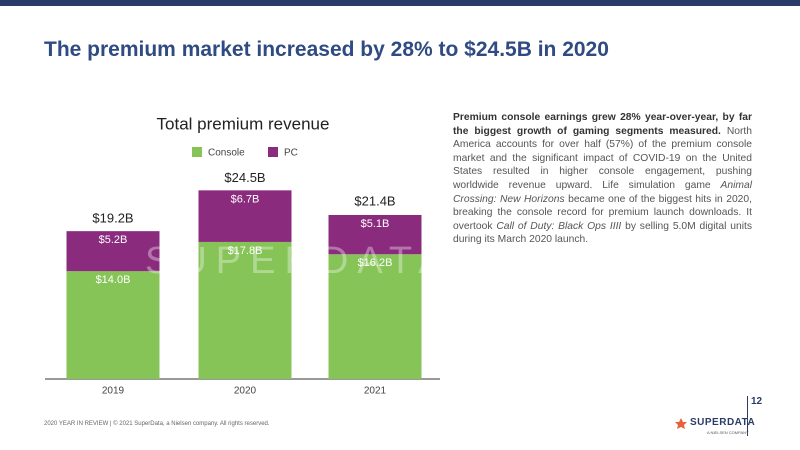 The width and height of the screenshot is (800, 450). Describe the element at coordinates (245, 251) in the screenshot. I see `value-label: $17.8B` at that location.